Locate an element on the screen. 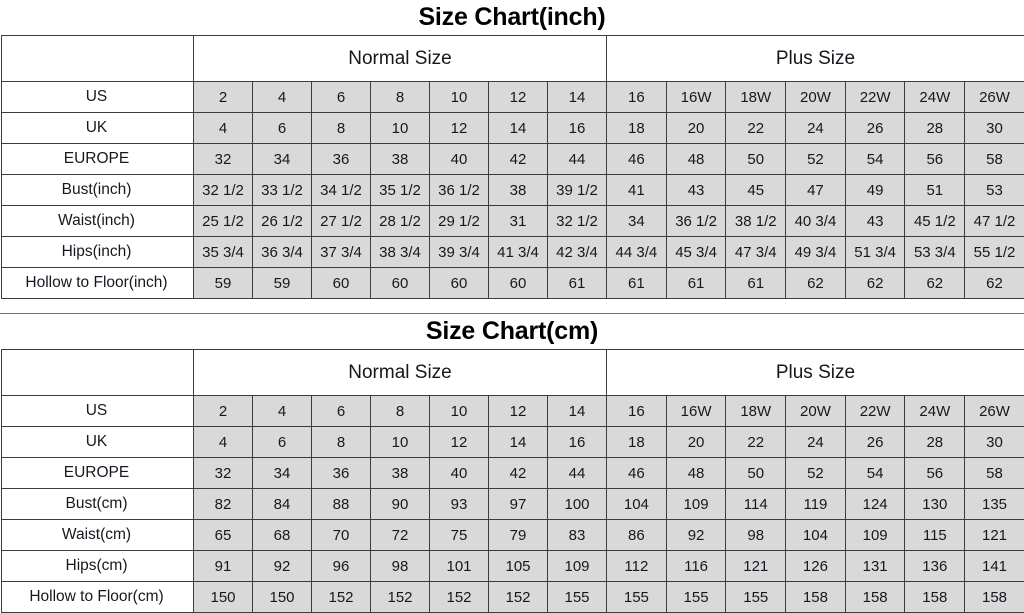  cell: 121 is located at coordinates (756, 566).